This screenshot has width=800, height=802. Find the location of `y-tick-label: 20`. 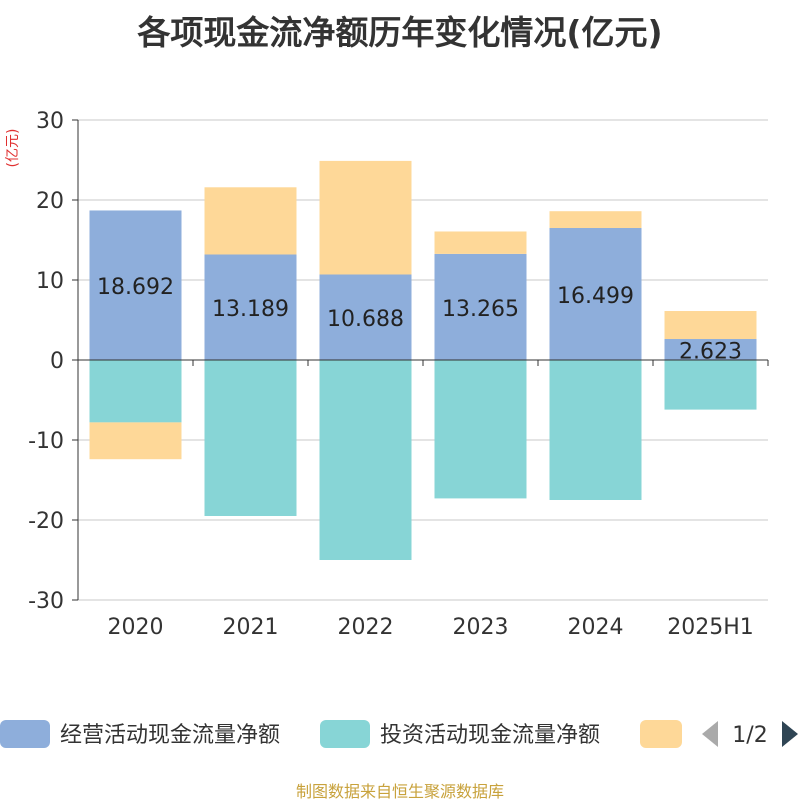

y-tick-label: 20 is located at coordinates (50, 201).